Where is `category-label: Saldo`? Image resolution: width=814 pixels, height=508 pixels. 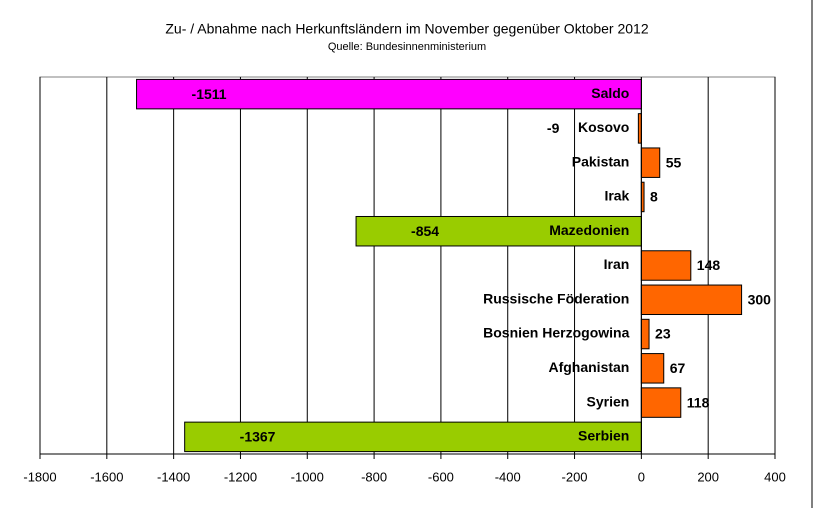
category-label: Saldo is located at coordinates (610, 93).